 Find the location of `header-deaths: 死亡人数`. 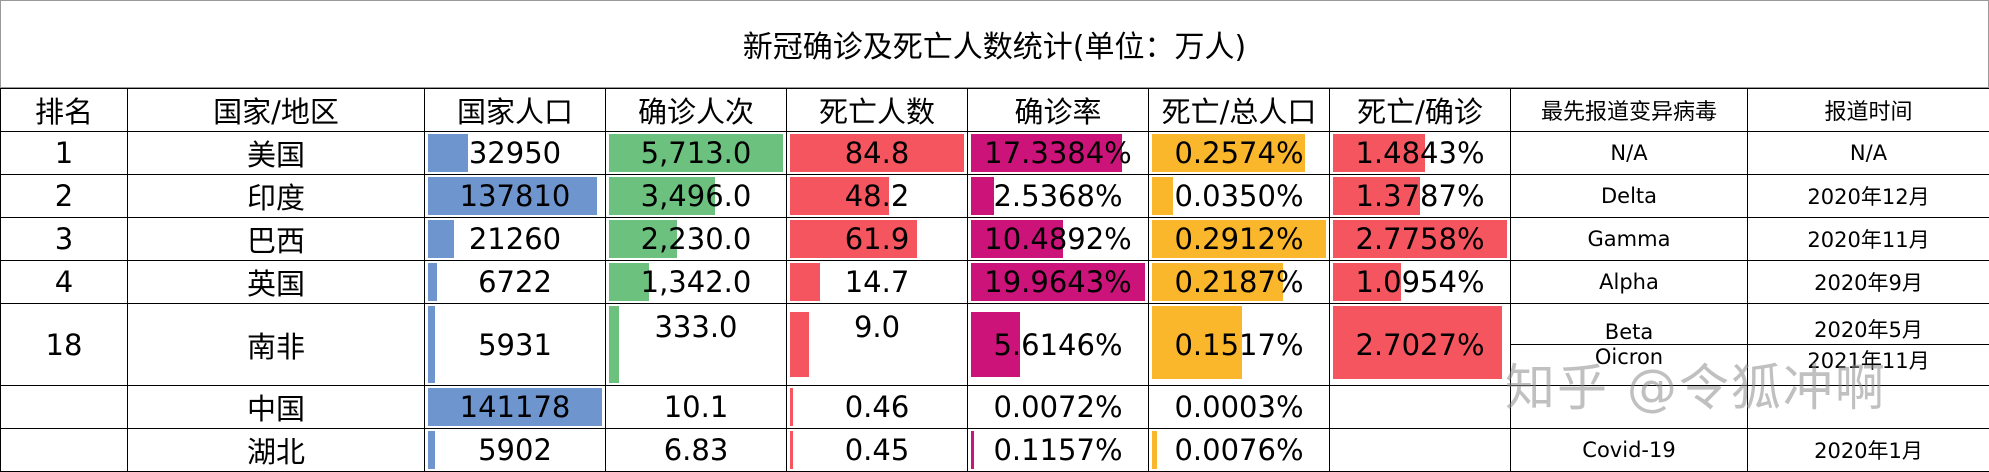

header-deaths: 死亡人数 is located at coordinates (877, 110).